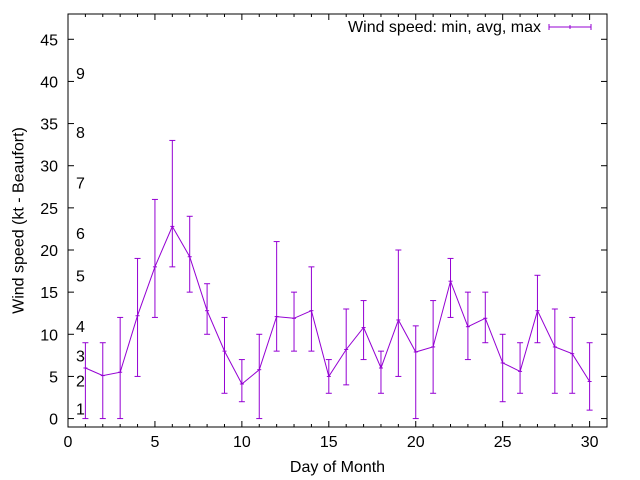  Describe the element at coordinates (80, 234) in the screenshot. I see `beaufort-label: 6` at that location.